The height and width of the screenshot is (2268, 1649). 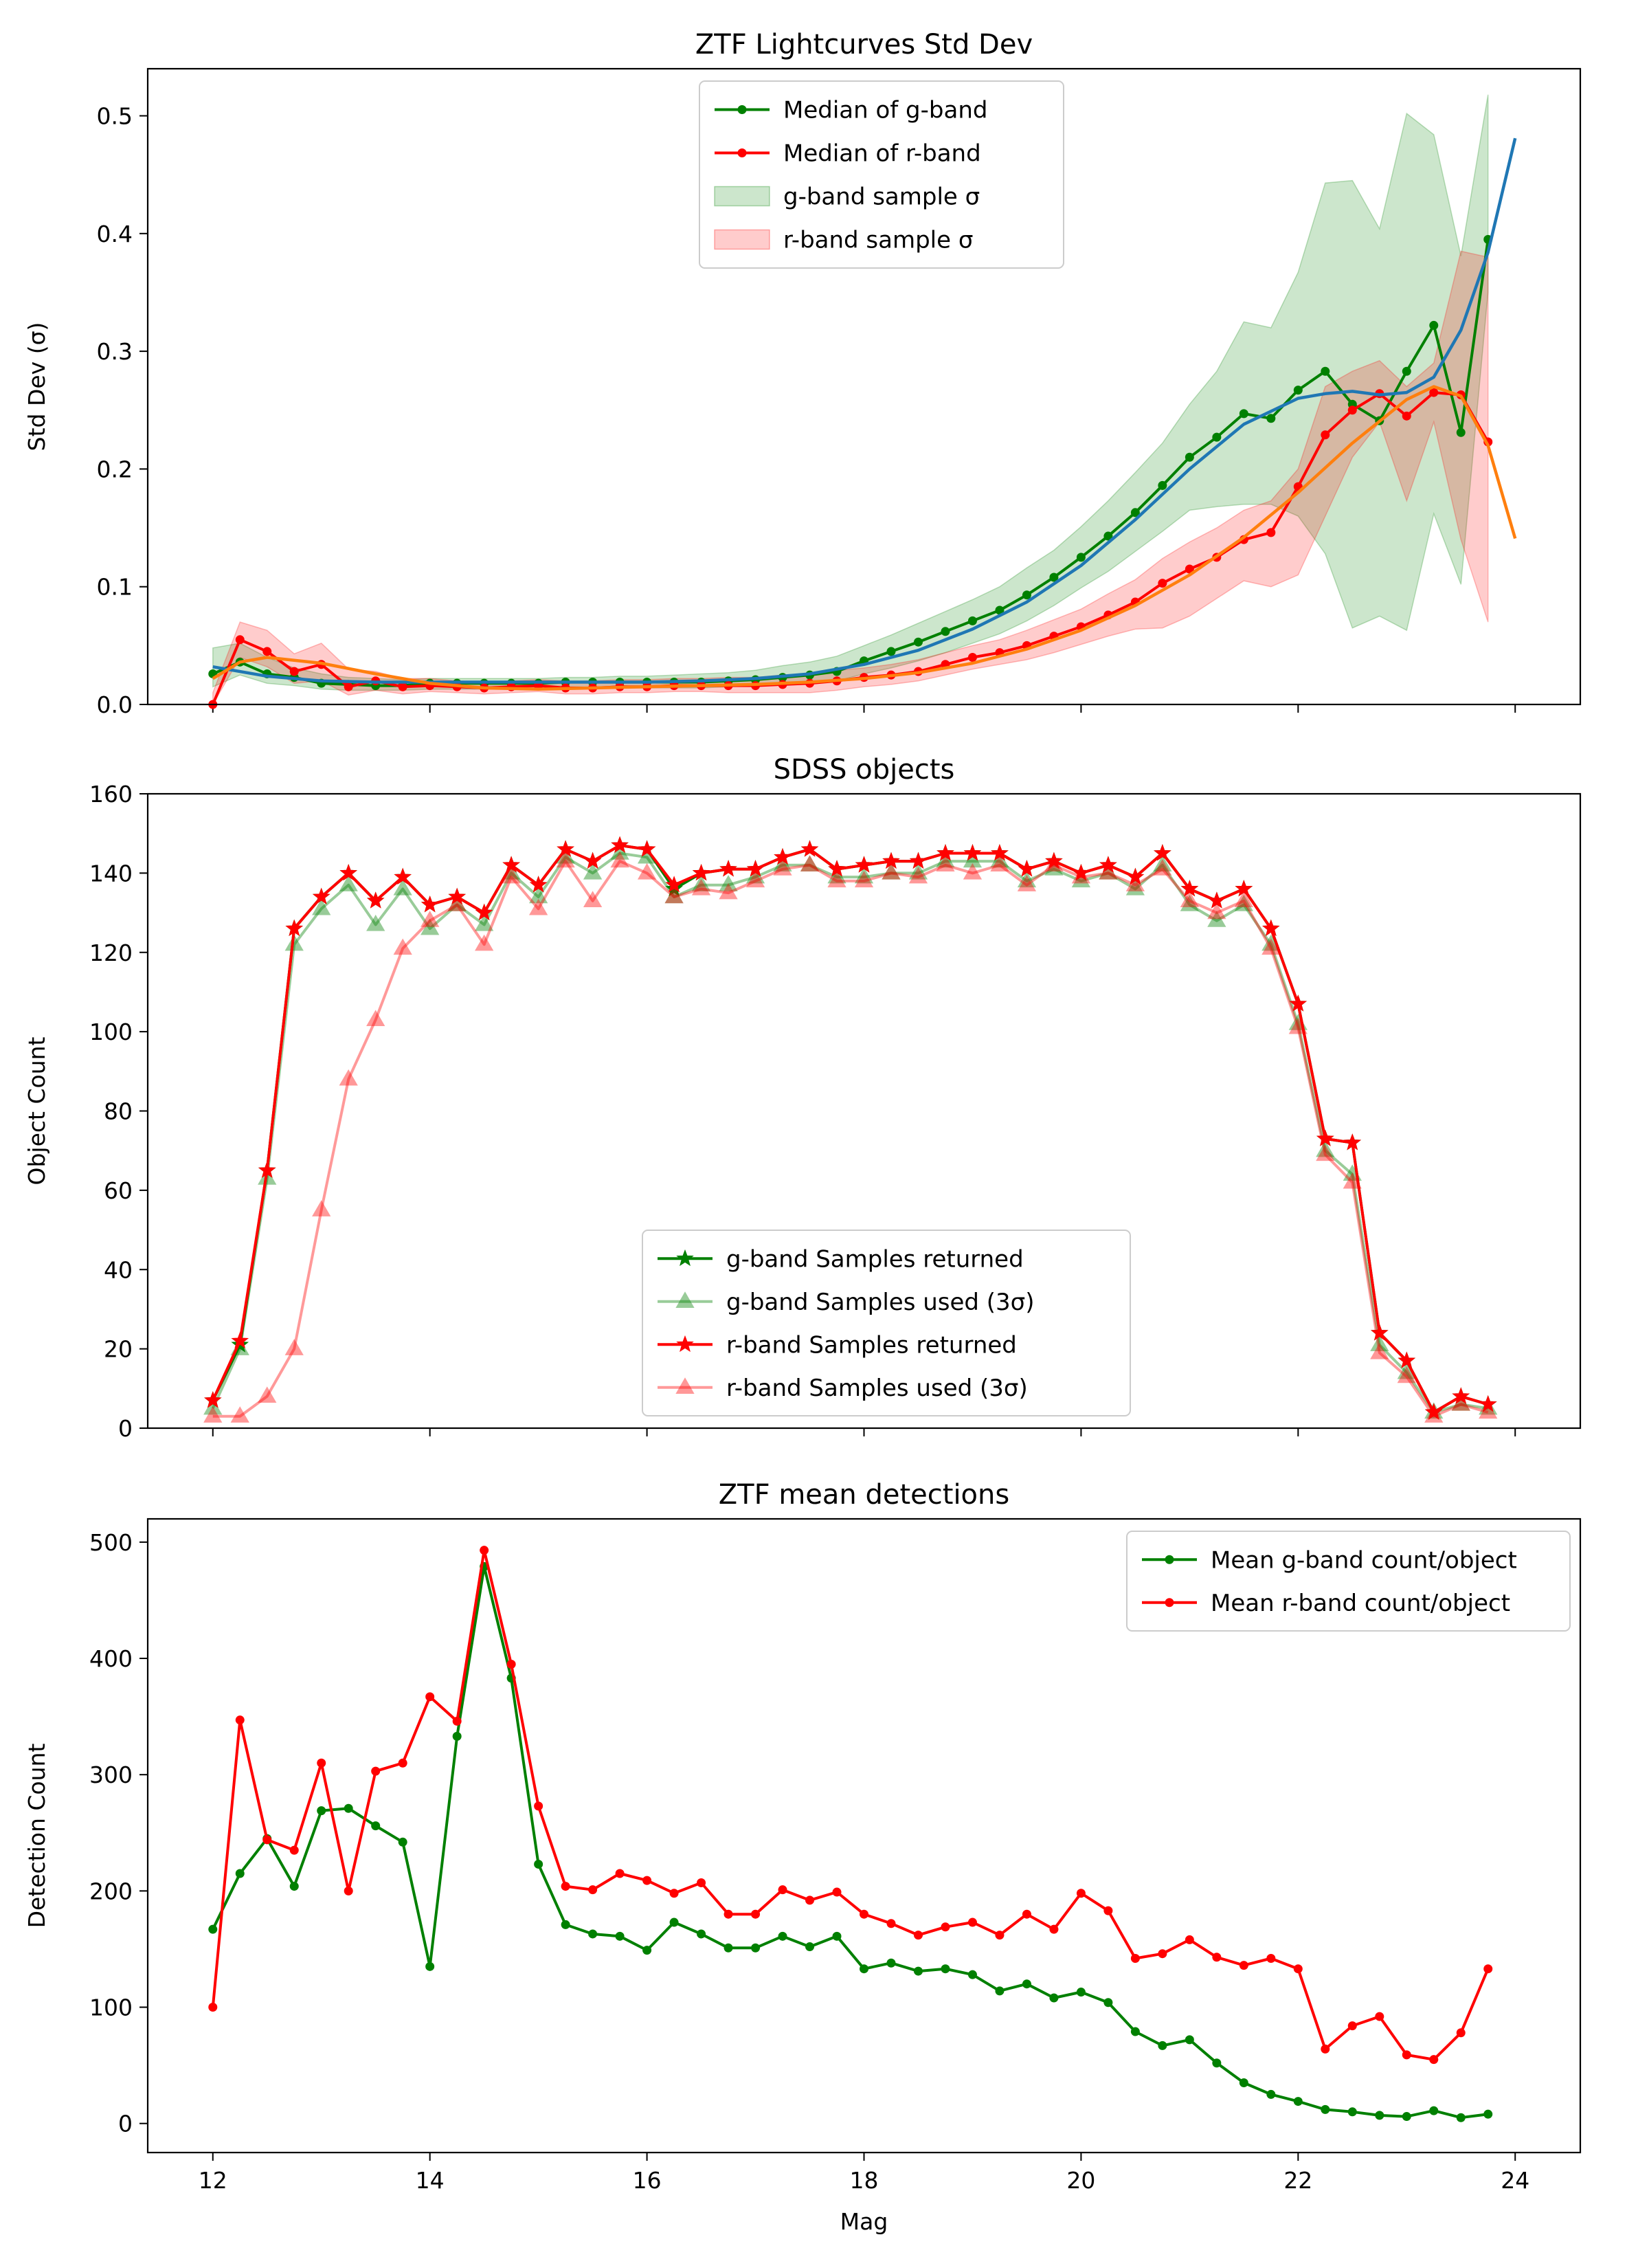 I want to click on legend-item: Median of r-band, so click(x=848, y=154).